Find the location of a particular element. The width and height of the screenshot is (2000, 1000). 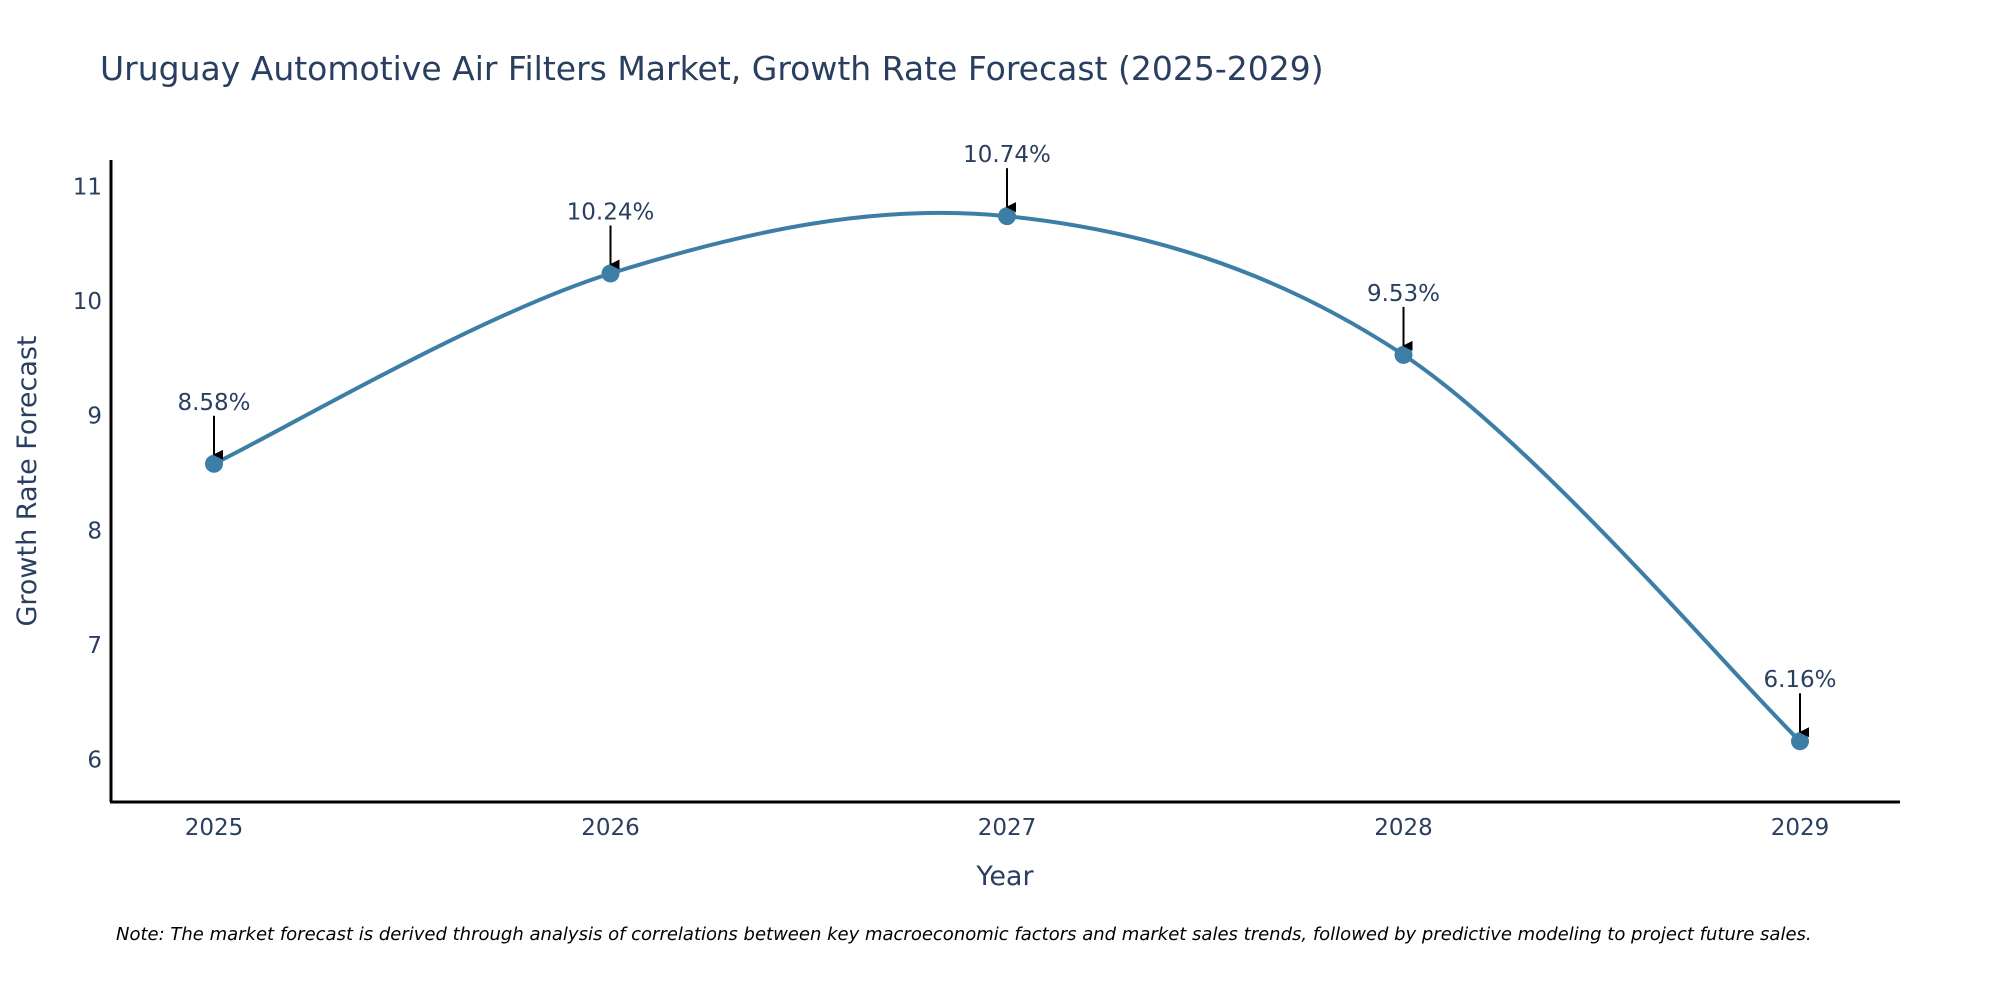

y-axis-title: Growth Rate Forecast is located at coordinates (27, 480).